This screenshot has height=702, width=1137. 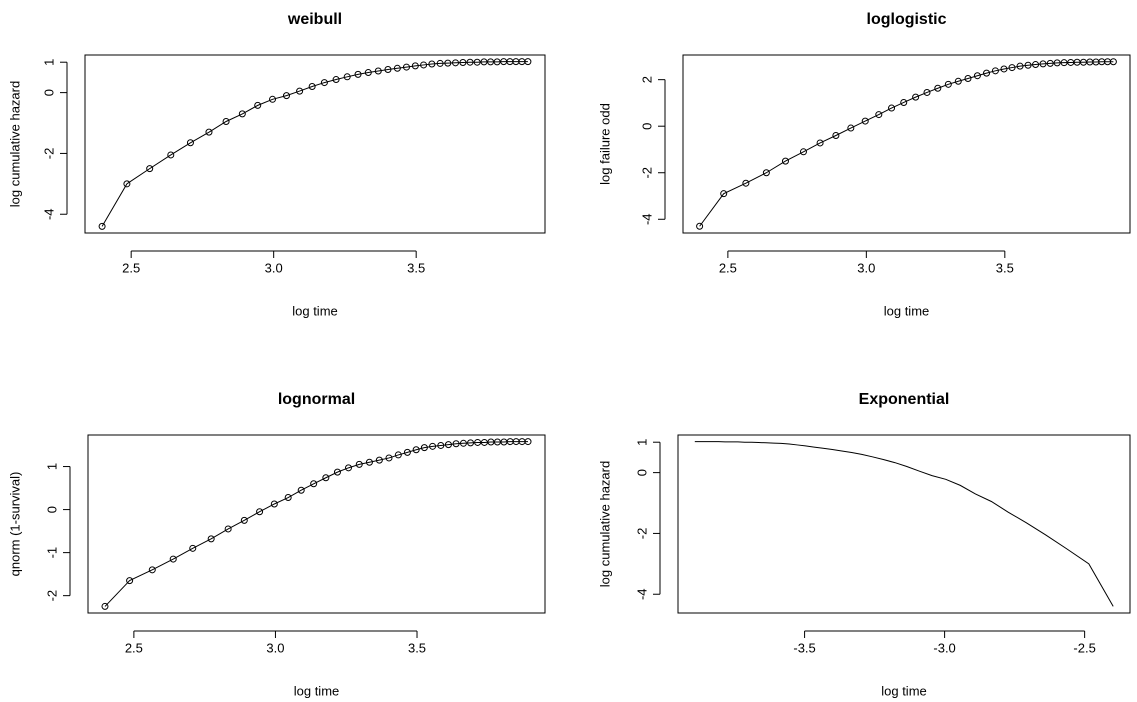 I want to click on panel-title: lognormal, so click(x=316, y=399).